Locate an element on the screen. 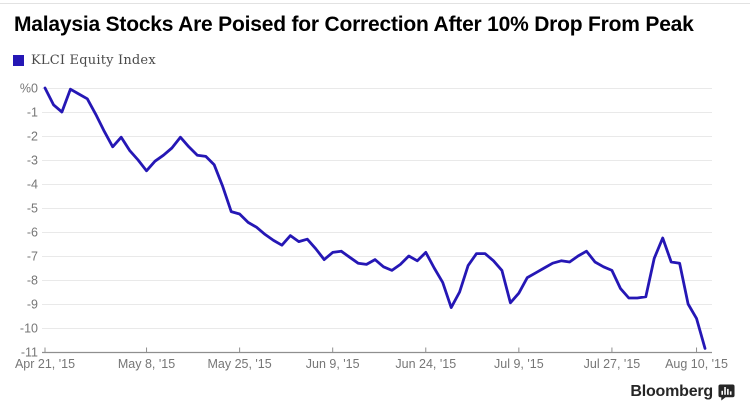  legend-swatch-icon is located at coordinates (18, 60).